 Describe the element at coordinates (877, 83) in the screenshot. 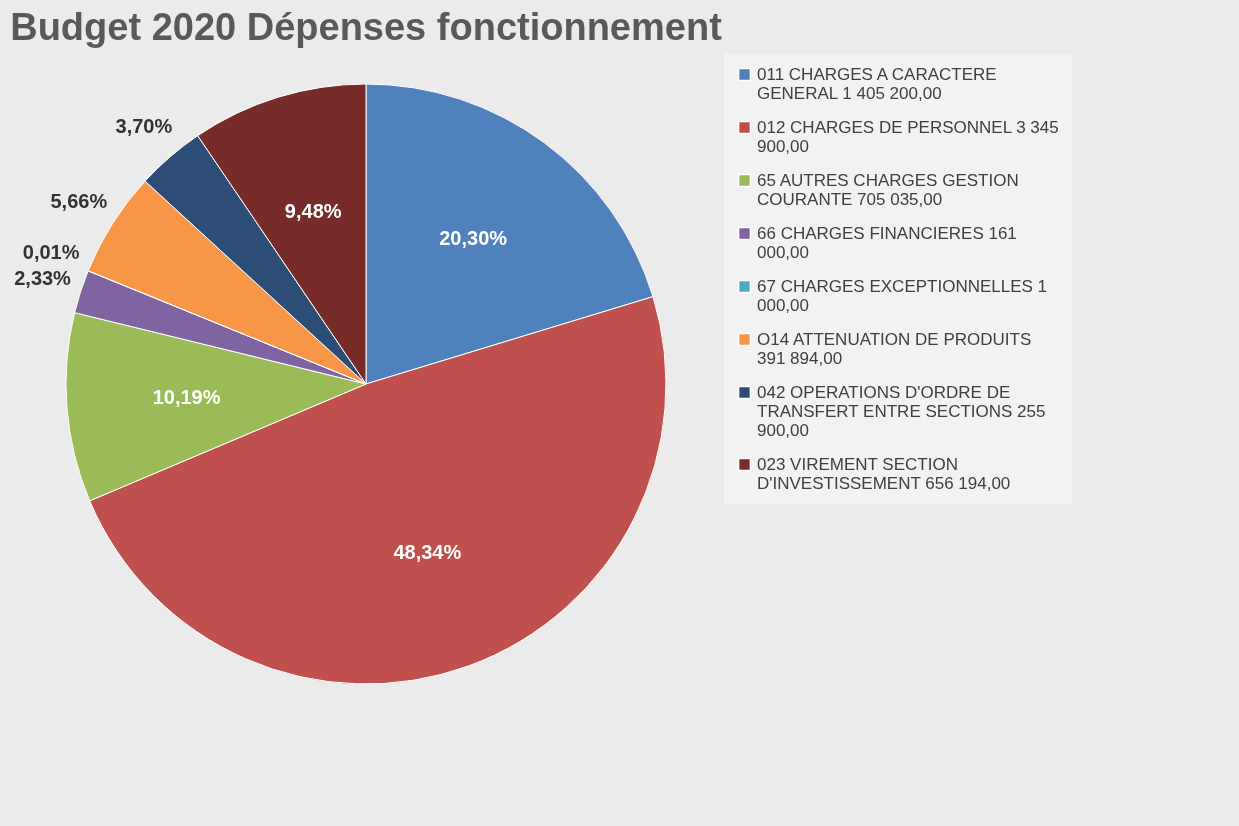

I see `legend-label: 011 CHARGES A CARACTERE GENERAL 1 405 200,00` at that location.